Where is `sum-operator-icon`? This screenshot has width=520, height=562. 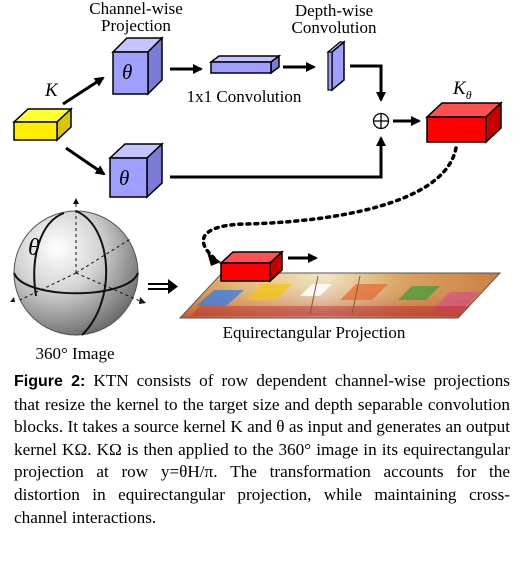
sum-operator-icon is located at coordinates (381, 121).